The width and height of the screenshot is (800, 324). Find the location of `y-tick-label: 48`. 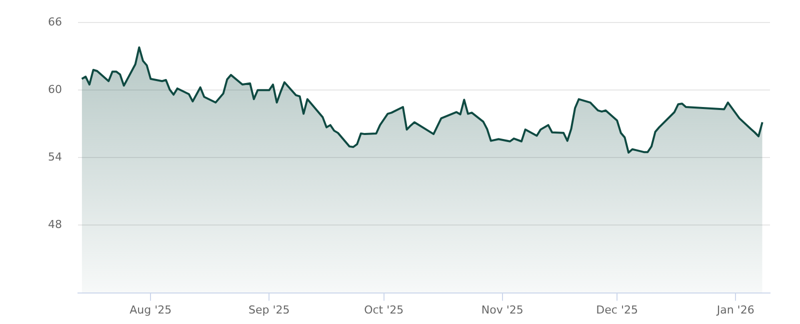

y-tick-label: 48 is located at coordinates (55, 225).